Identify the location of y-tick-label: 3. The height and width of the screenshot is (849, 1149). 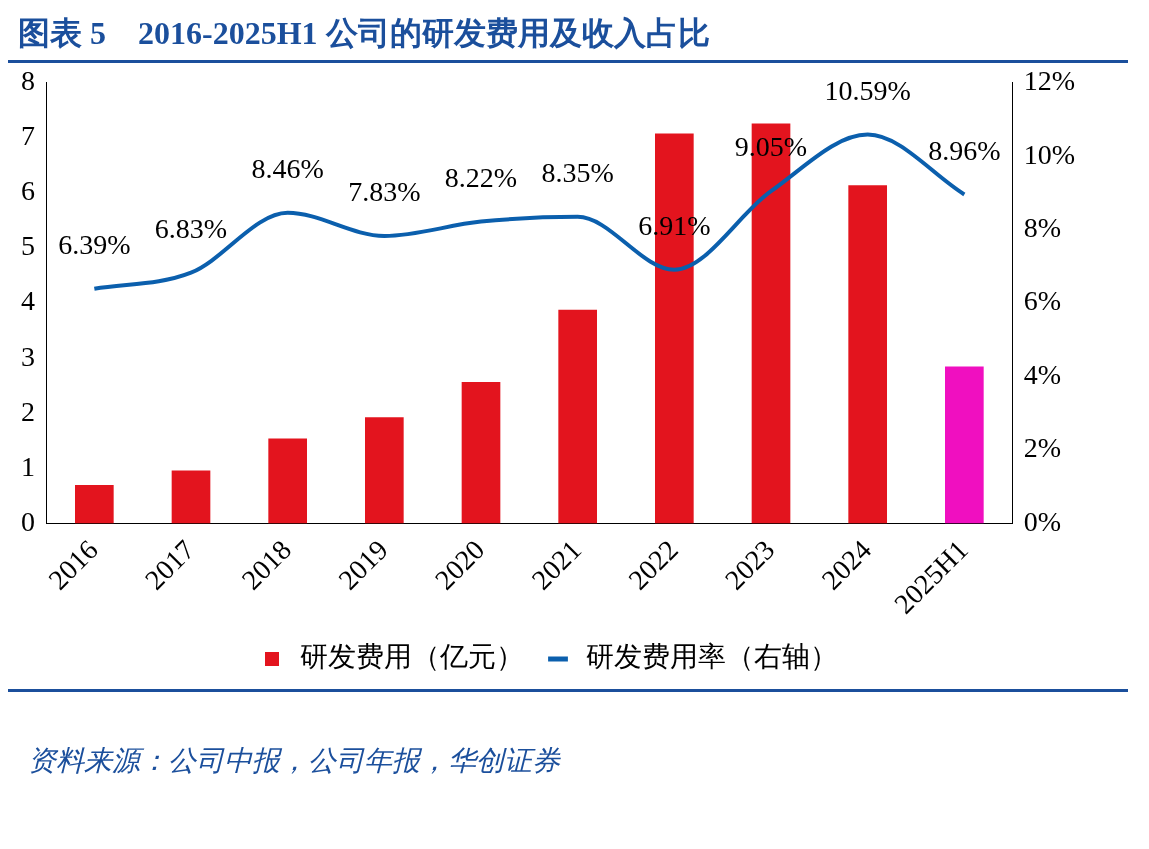
(28, 356).